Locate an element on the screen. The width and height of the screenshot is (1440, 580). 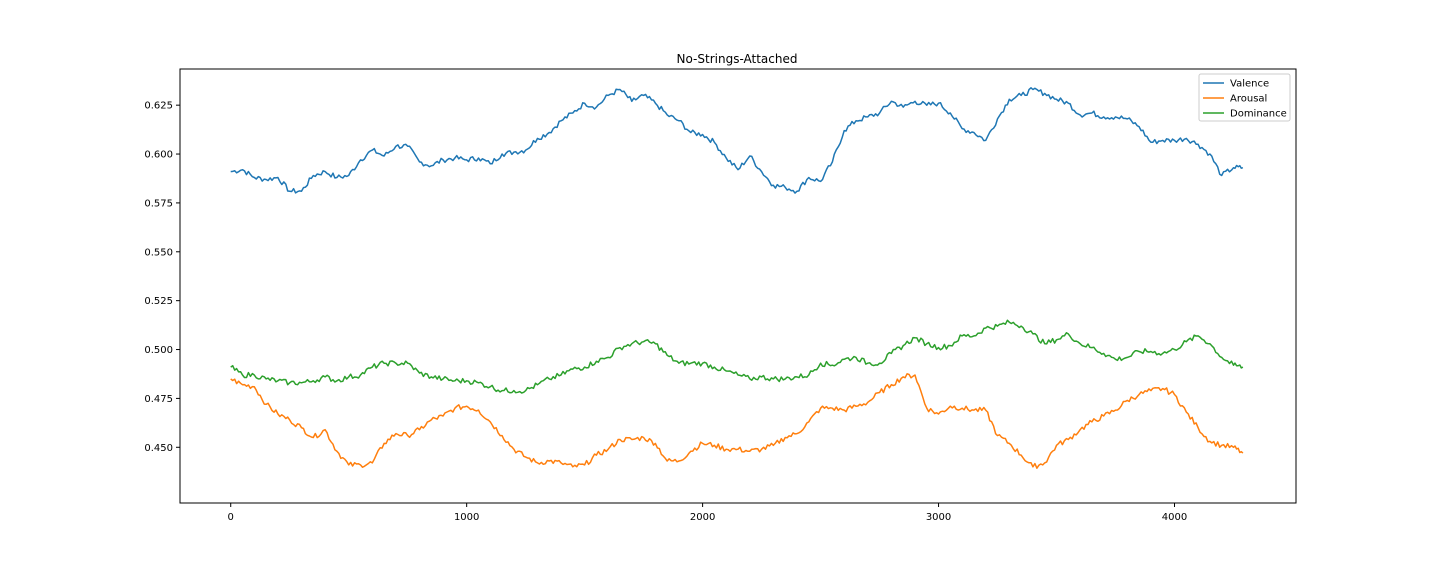
legend-label-valence: Valence is located at coordinates (1249, 84).